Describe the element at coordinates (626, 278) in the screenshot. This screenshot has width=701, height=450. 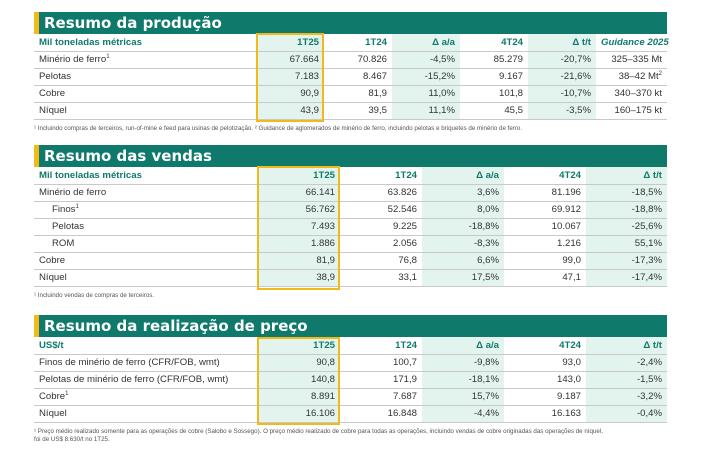
I see `cell-delta-tt: -17,4%` at that location.